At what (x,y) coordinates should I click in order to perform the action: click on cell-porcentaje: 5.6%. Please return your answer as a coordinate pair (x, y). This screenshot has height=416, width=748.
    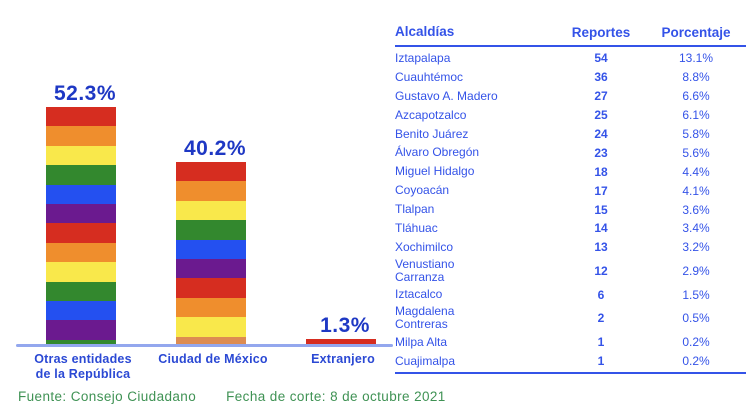
    Looking at the image, I should click on (696, 152).